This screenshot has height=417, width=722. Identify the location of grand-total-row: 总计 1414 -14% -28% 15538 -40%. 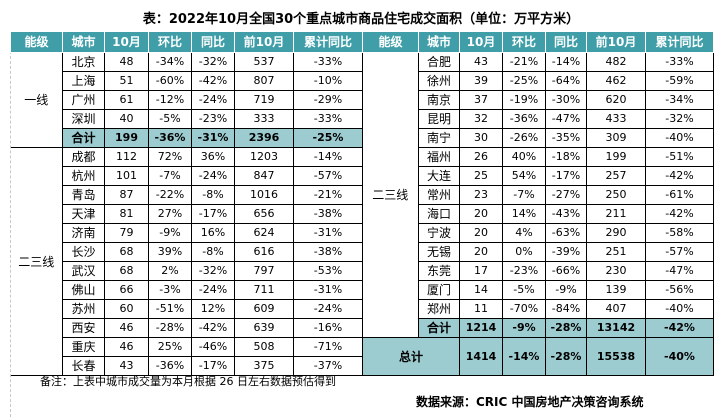
(538, 356).